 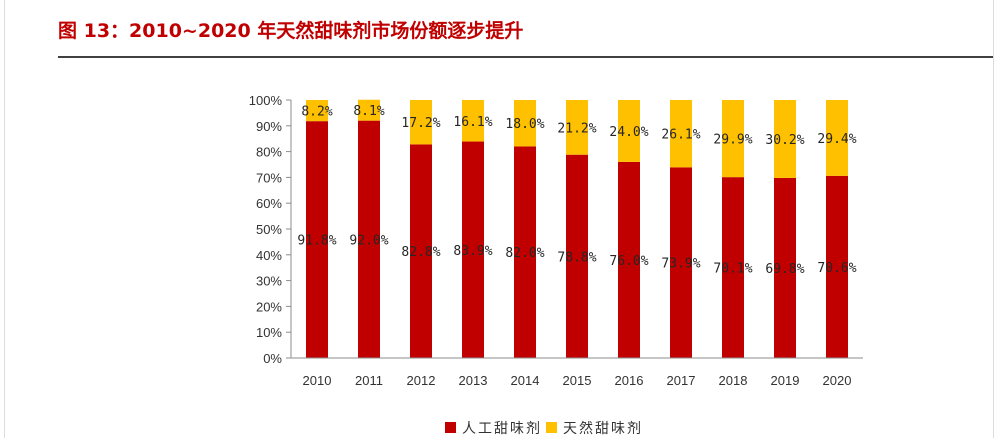 I want to click on y-tick-label: 50%, so click(x=269, y=229).